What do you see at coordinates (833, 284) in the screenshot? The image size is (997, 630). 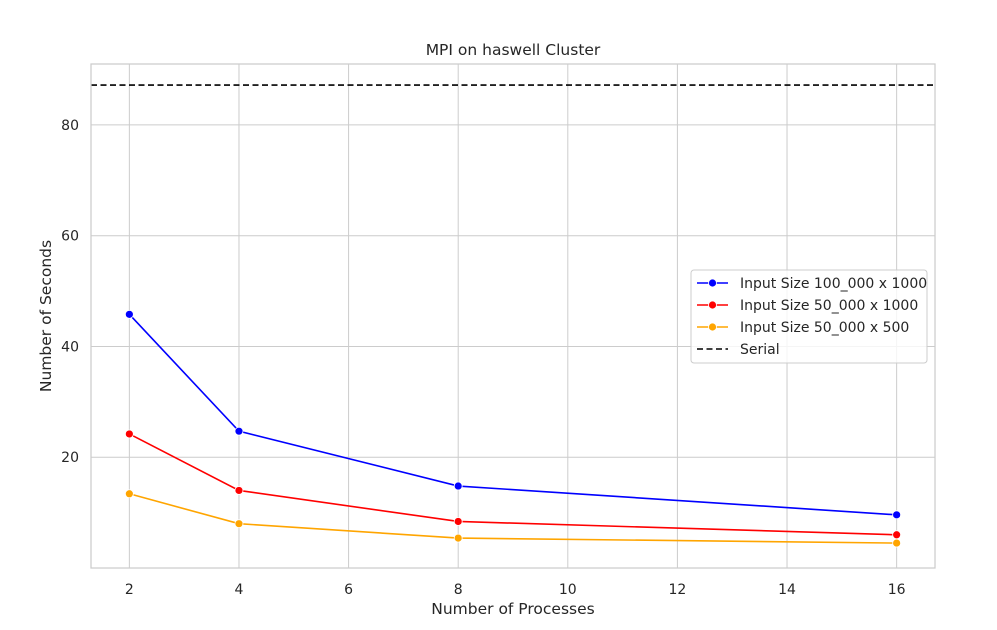 I see `legend-label: Input Size 100_000 x 1000` at bounding box center [833, 284].